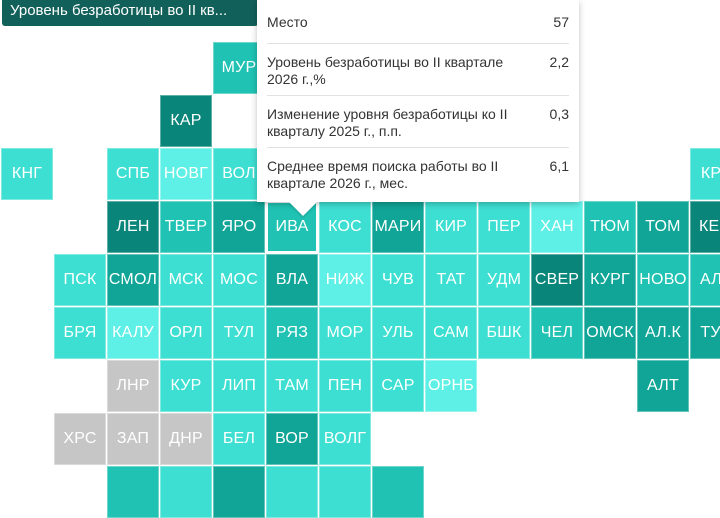 The height and width of the screenshot is (518, 720). Describe the element at coordinates (345, 227) in the screenshot. I see `region-tile: КОС` at that location.